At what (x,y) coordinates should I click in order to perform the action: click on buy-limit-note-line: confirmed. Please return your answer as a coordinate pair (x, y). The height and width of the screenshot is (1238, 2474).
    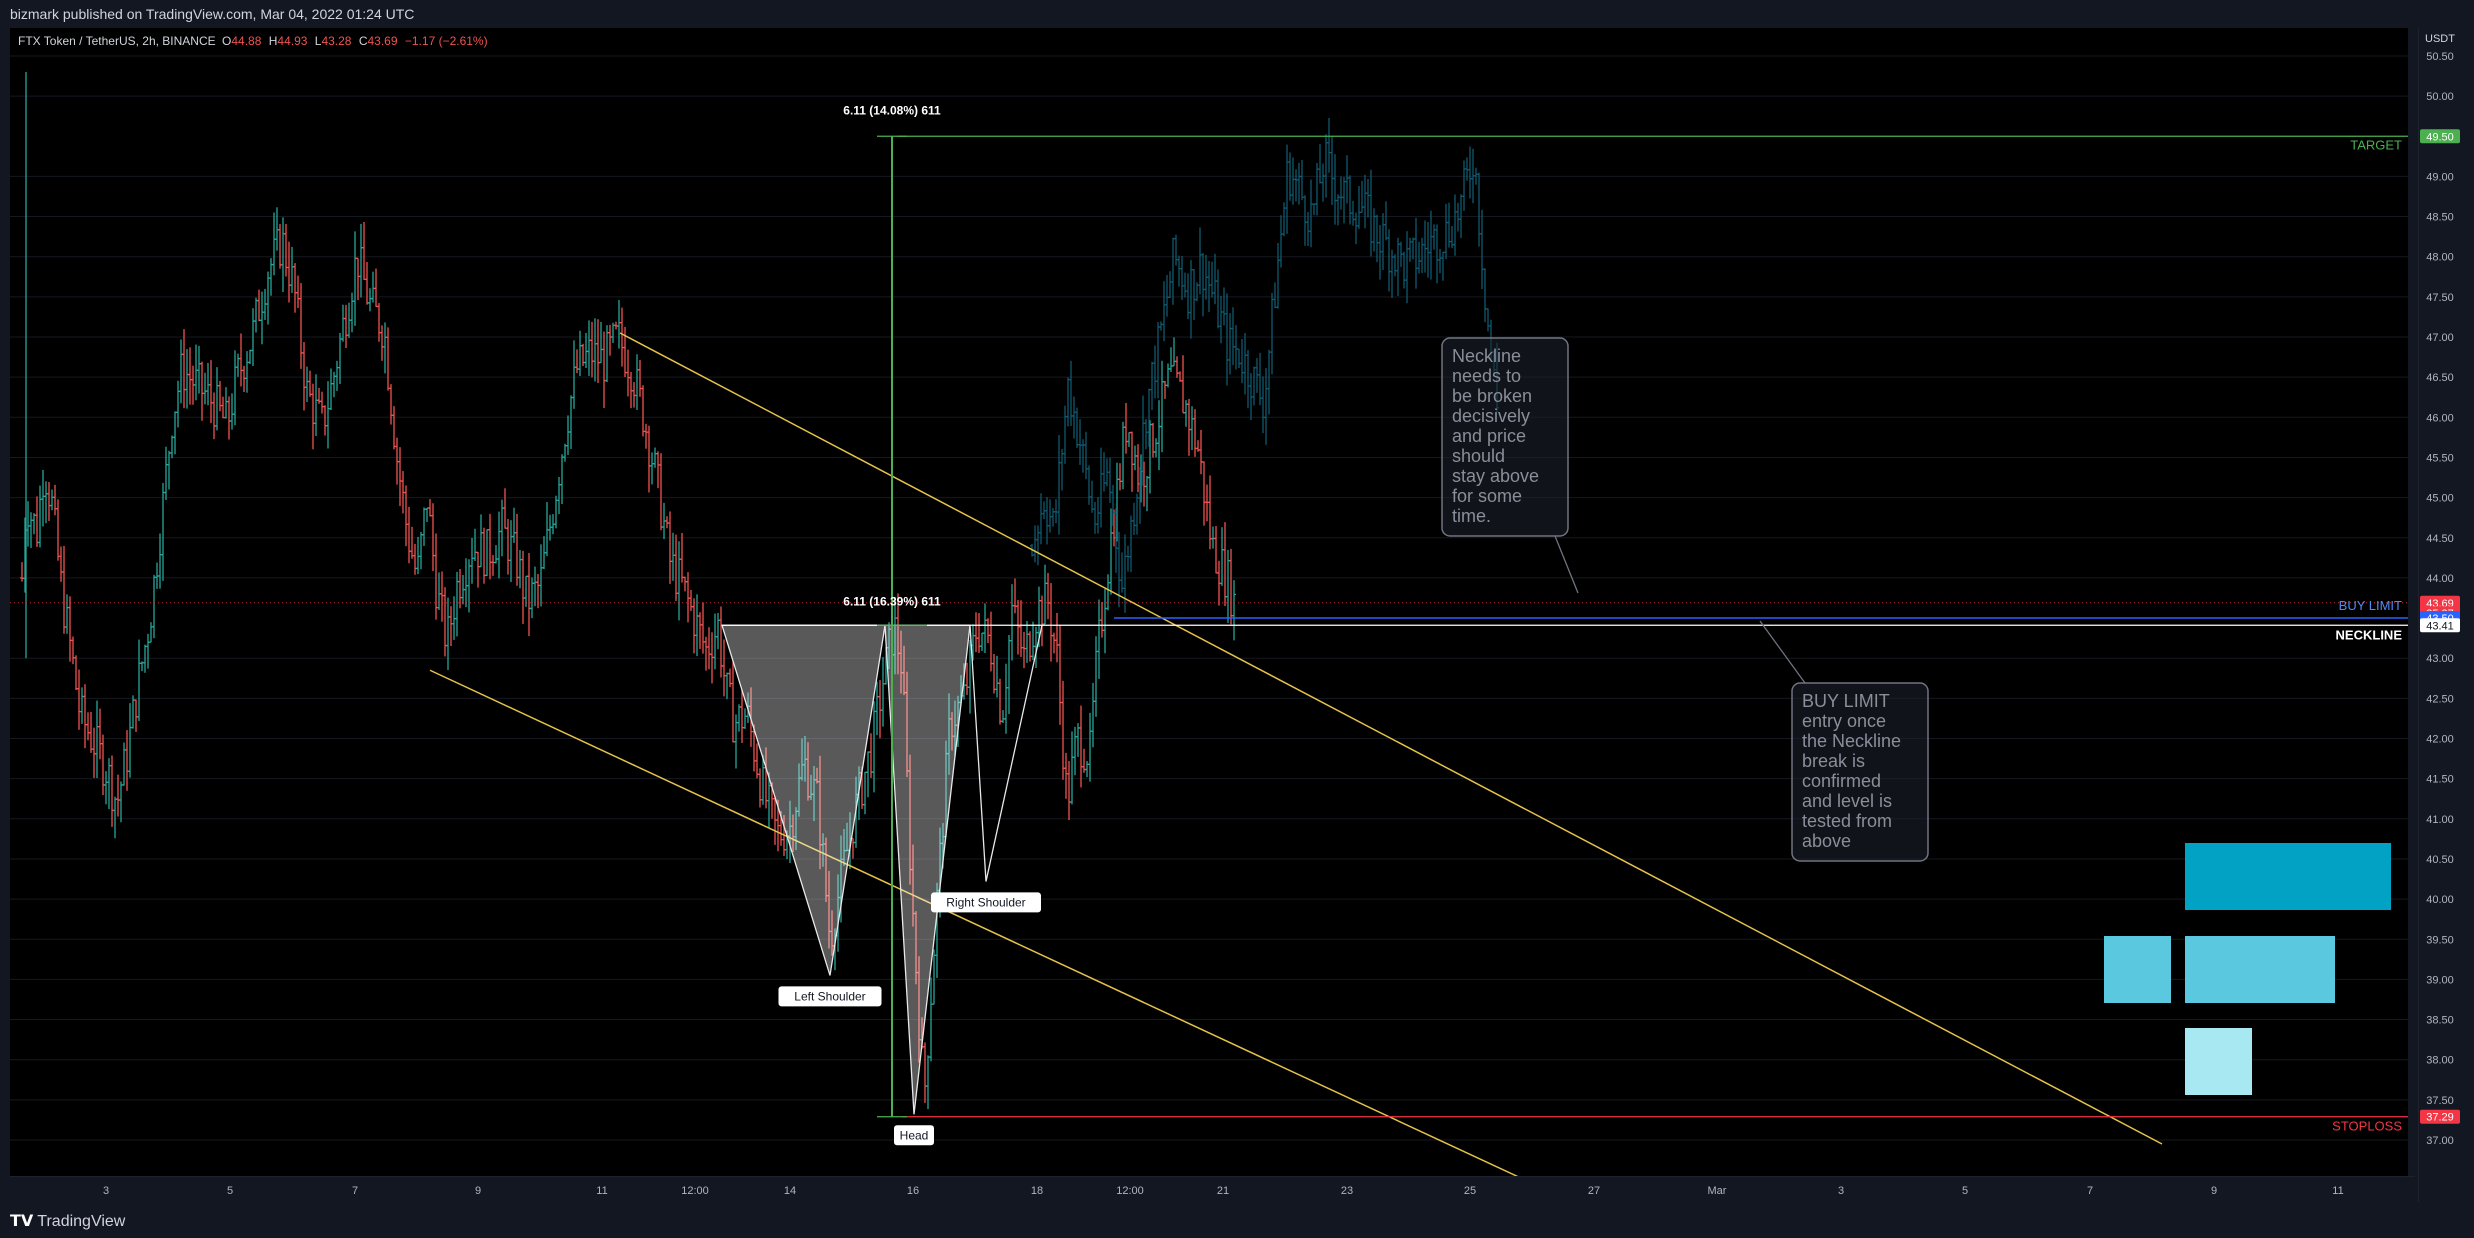
    Looking at the image, I should click on (1841, 781).